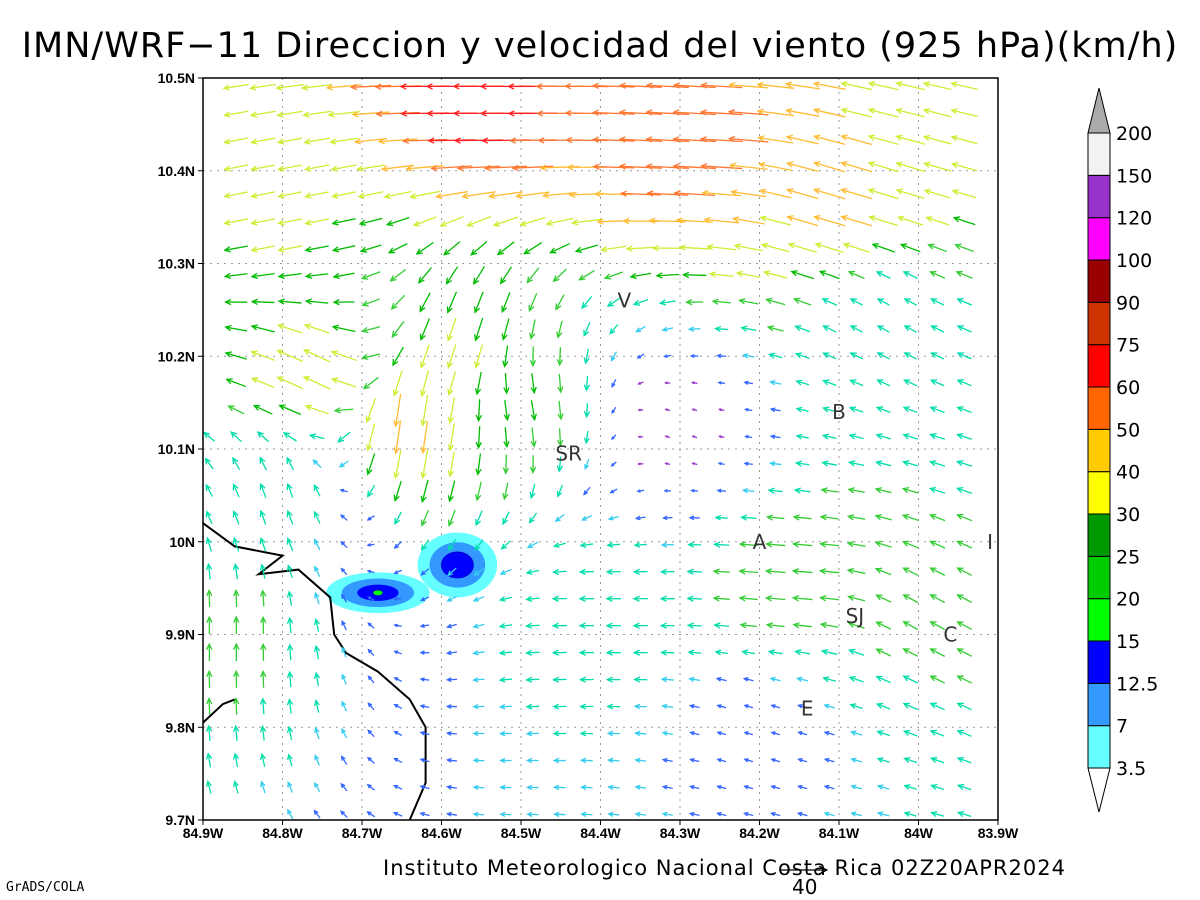  Describe the element at coordinates (680, 833) in the screenshot. I see `lon-tick-label: 84.3W` at that location.